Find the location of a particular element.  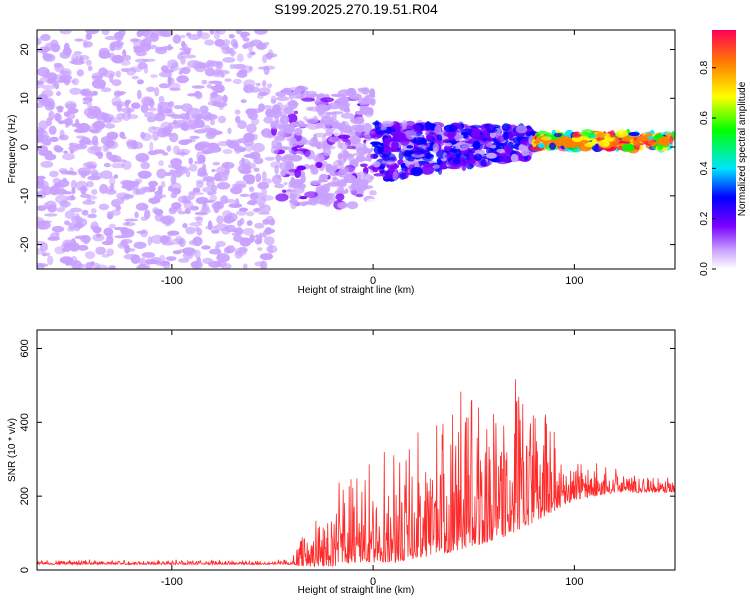

x-tick-label: -100 is located at coordinates (172, 582).